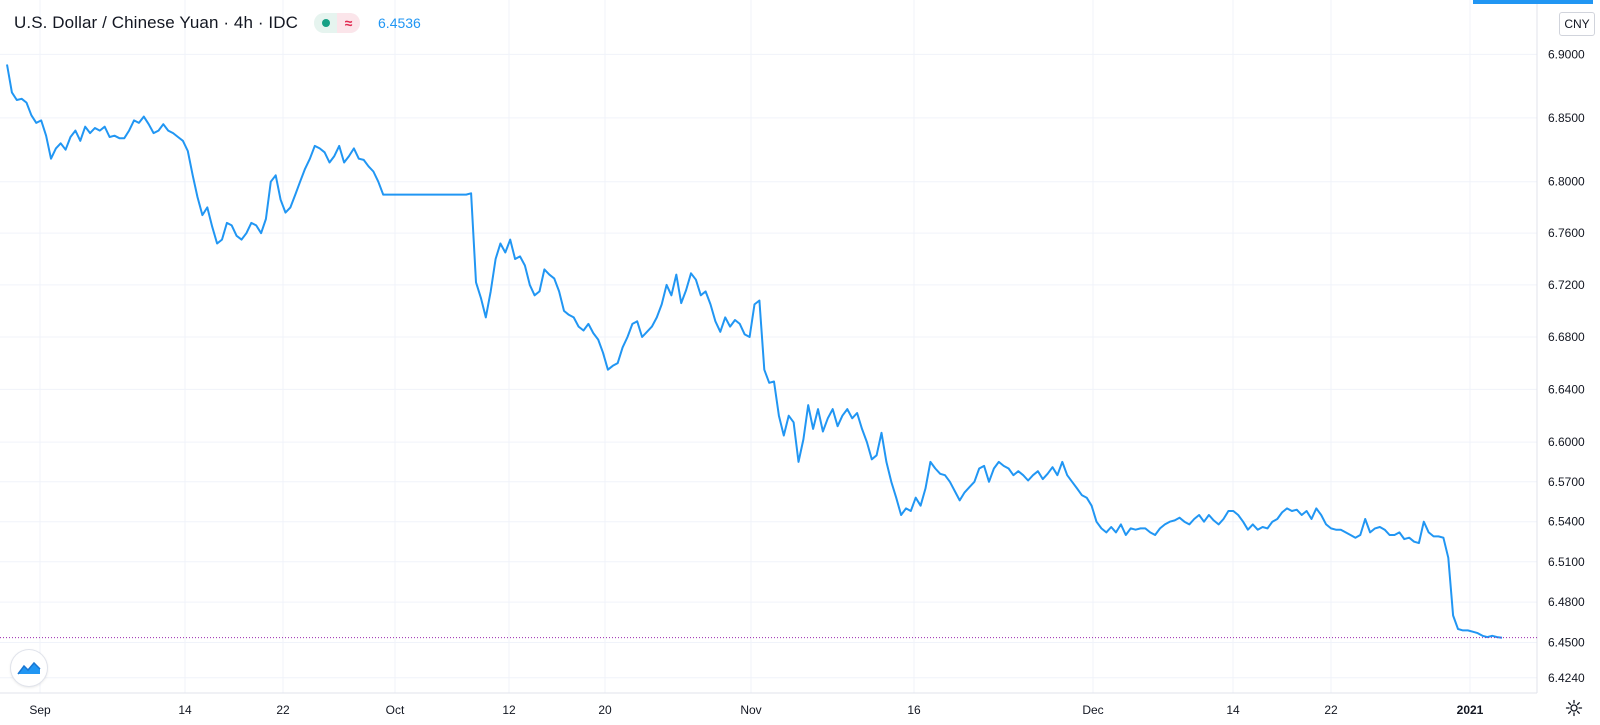 This screenshot has height=725, width=1600. I want to click on y-tick-label: 6.5700, so click(1566, 482).